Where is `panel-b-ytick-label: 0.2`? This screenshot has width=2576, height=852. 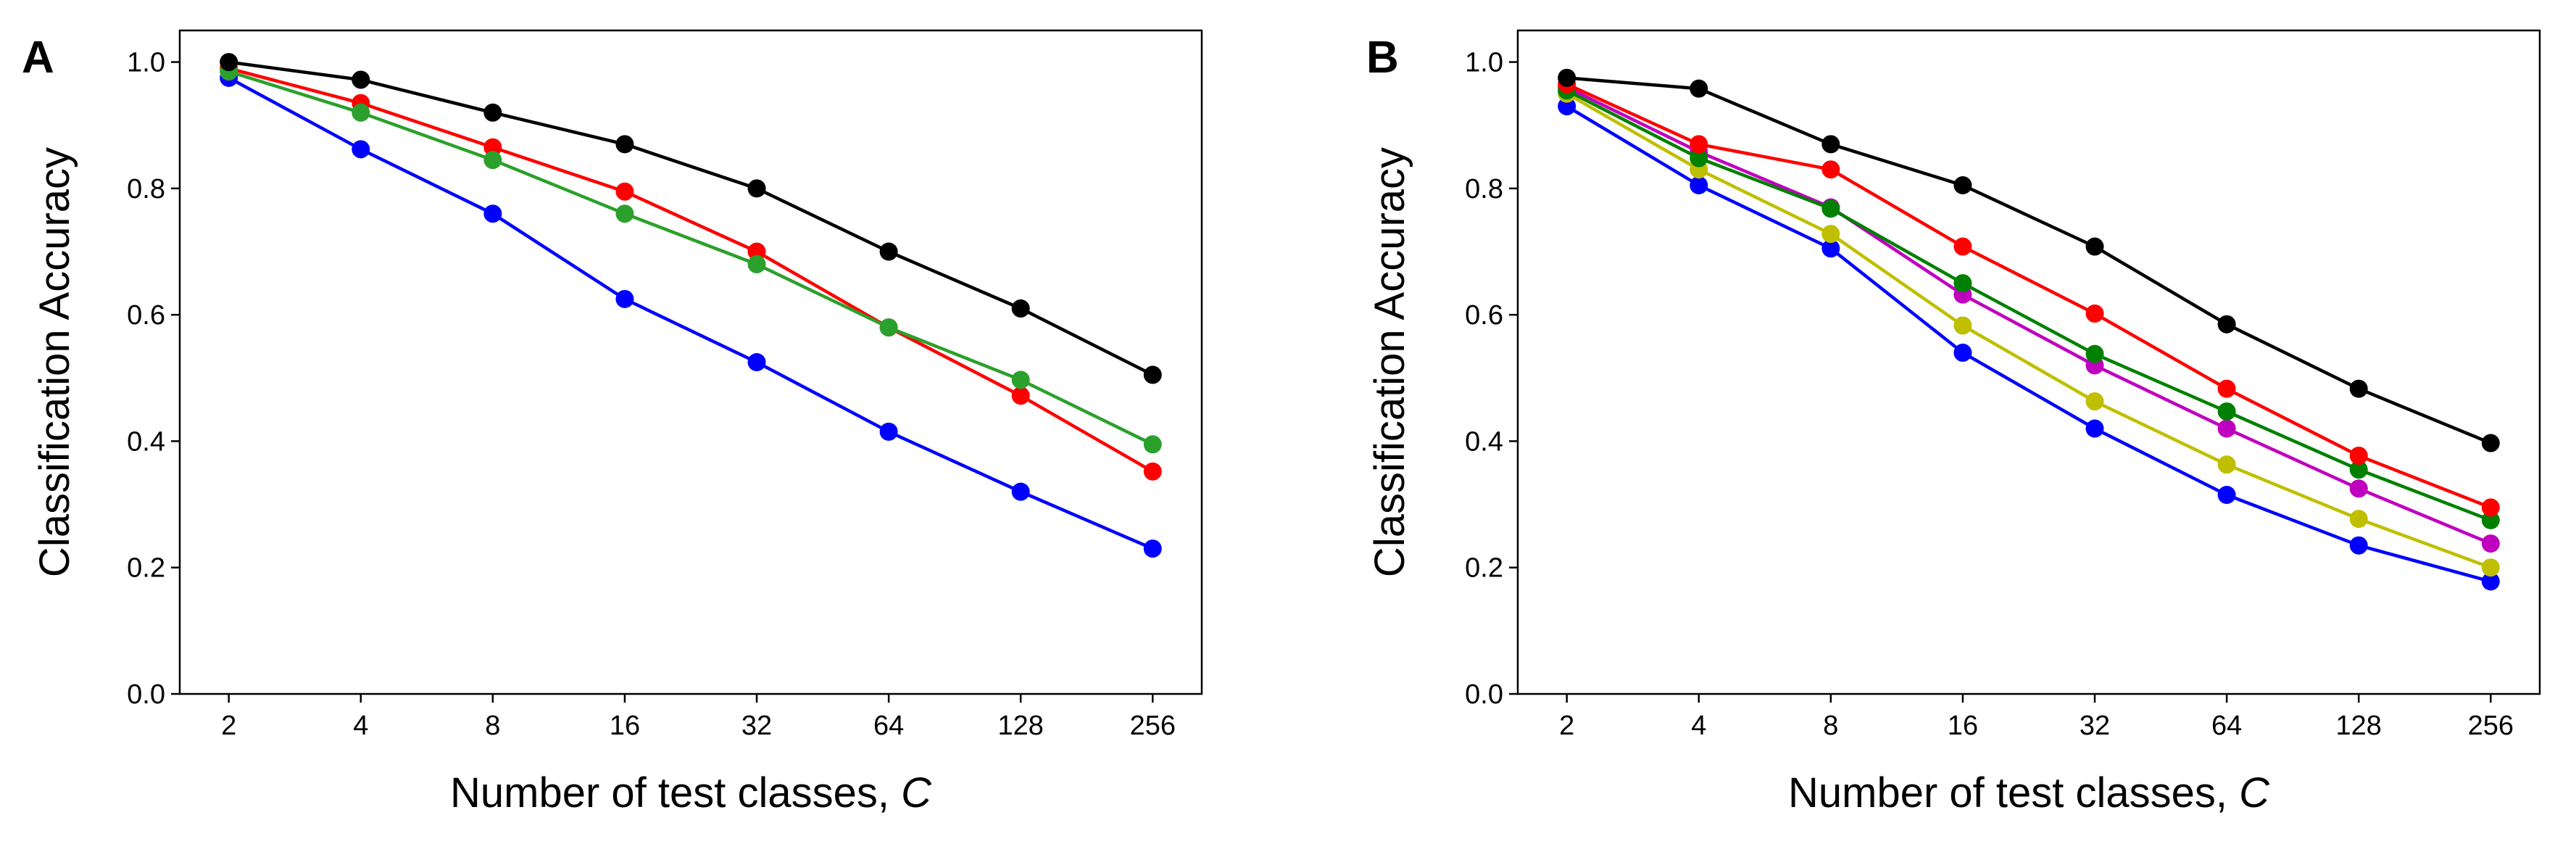
panel-b-ytick-label: 0.2 is located at coordinates (1484, 568).